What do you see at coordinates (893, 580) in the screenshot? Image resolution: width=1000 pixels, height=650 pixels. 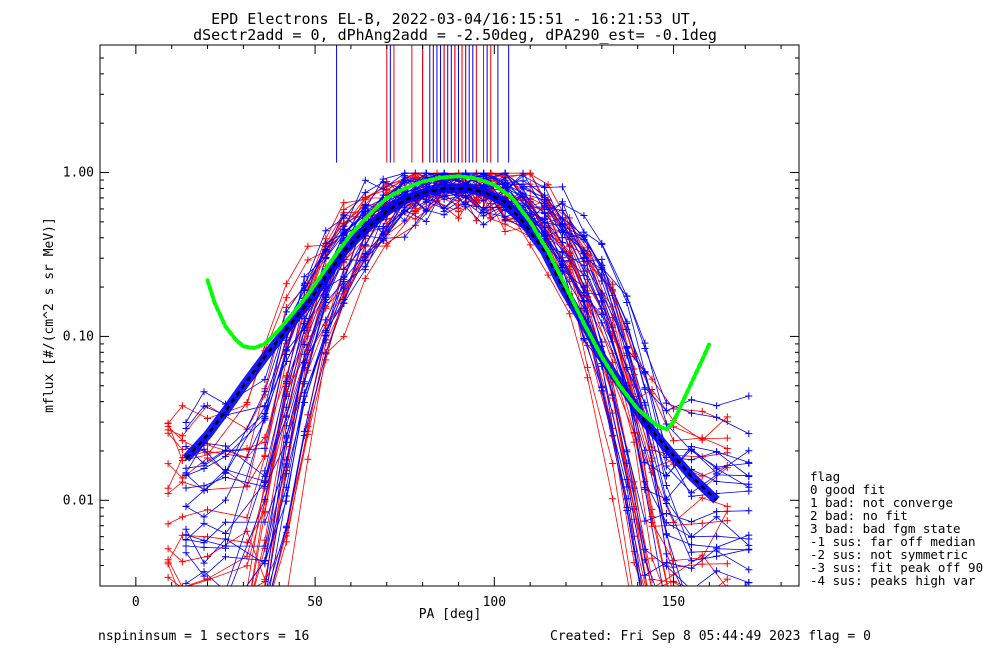 I see `legend-item: -4 sus: peaks high var` at bounding box center [893, 580].